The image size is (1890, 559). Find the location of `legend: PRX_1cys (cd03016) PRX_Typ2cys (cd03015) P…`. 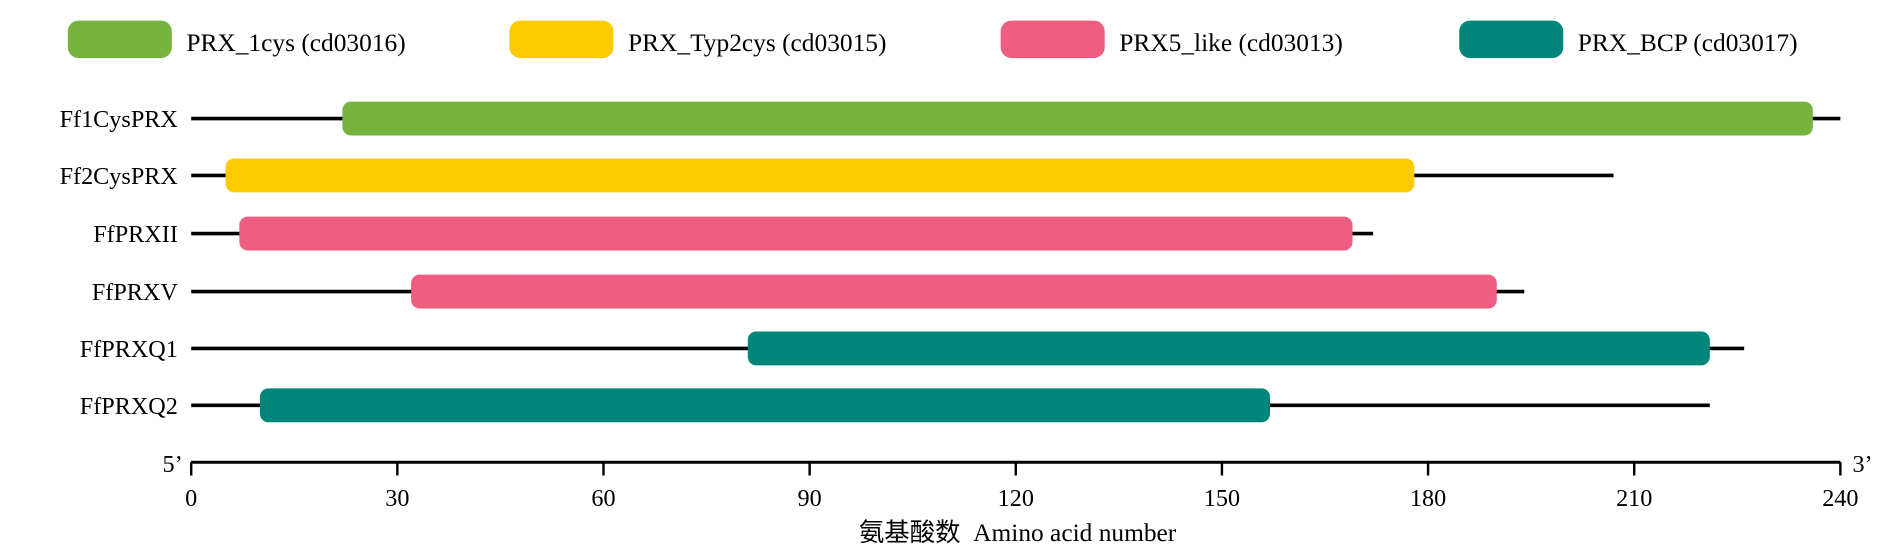

legend: PRX_1cys (cd03016) PRX_Typ2cys (cd03015) P… is located at coordinates (932, 39).